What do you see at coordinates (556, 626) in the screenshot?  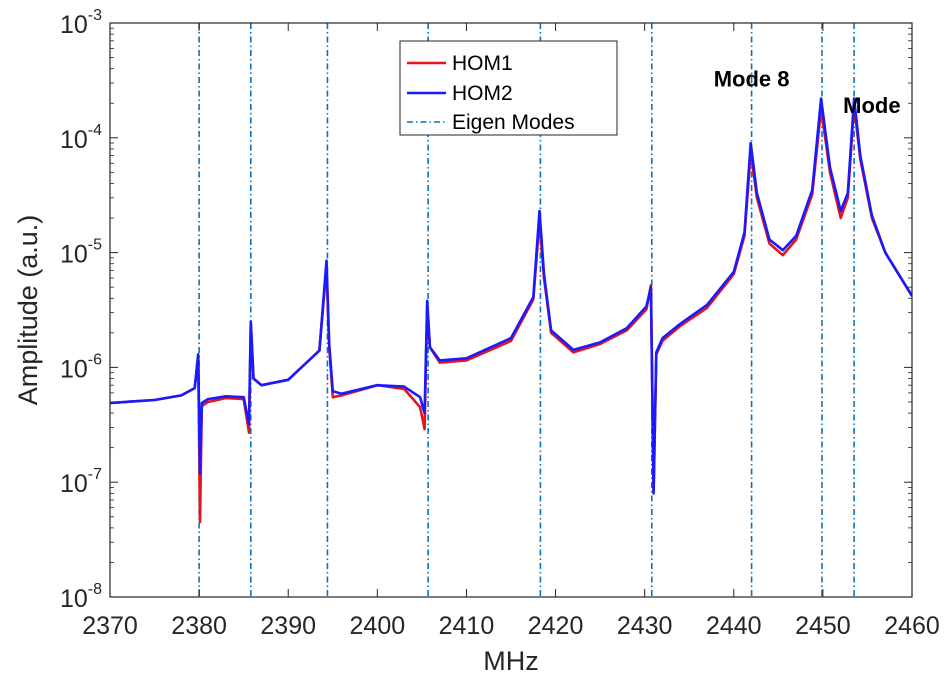 I see `x-tick-label: 2420` at bounding box center [556, 626].